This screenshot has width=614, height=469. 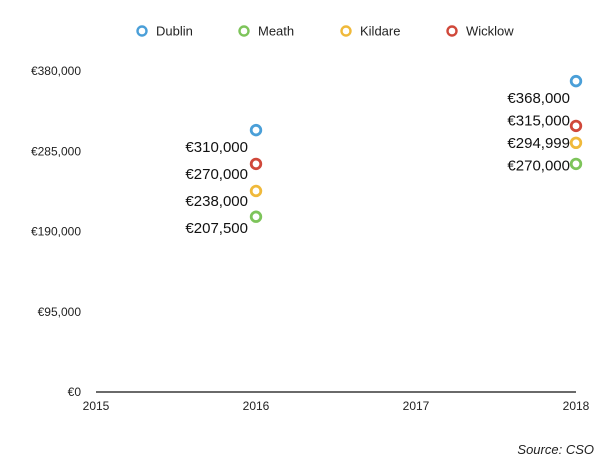 What do you see at coordinates (576, 406) in the screenshot?
I see `x-tick-label: 2018` at bounding box center [576, 406].